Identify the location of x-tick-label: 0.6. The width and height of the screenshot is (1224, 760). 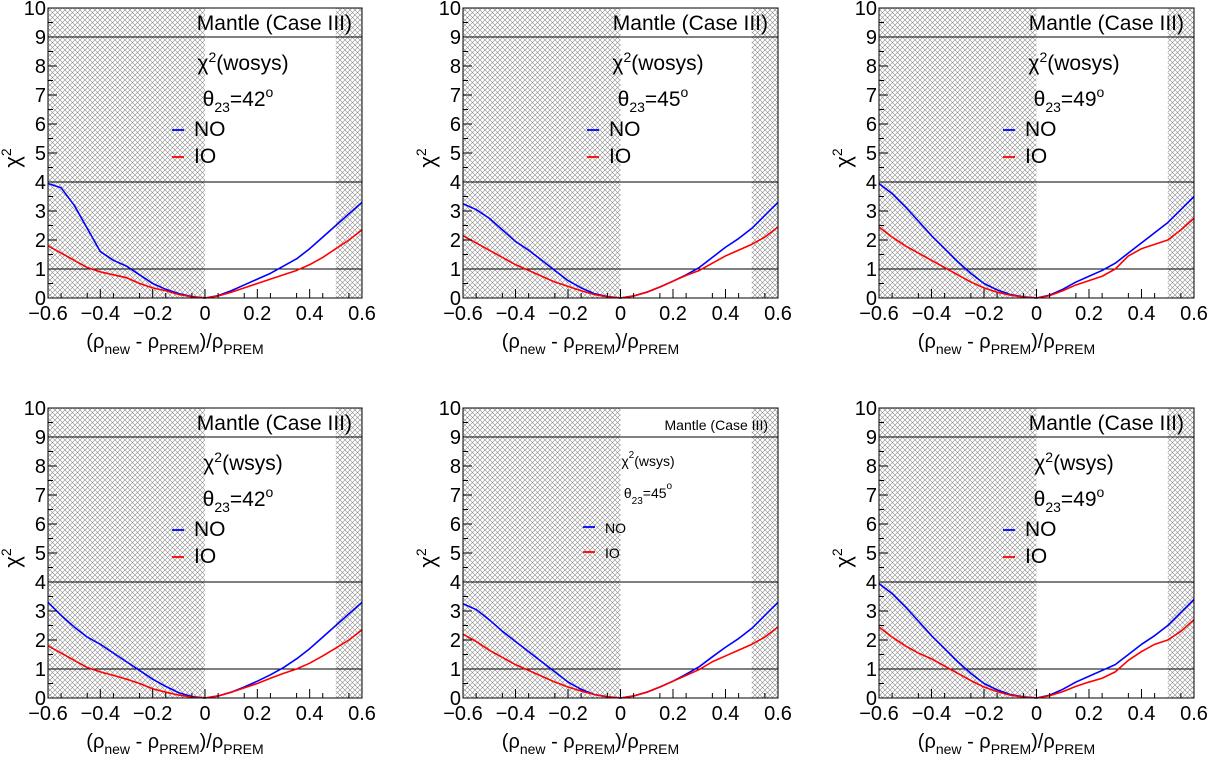
(1194, 314).